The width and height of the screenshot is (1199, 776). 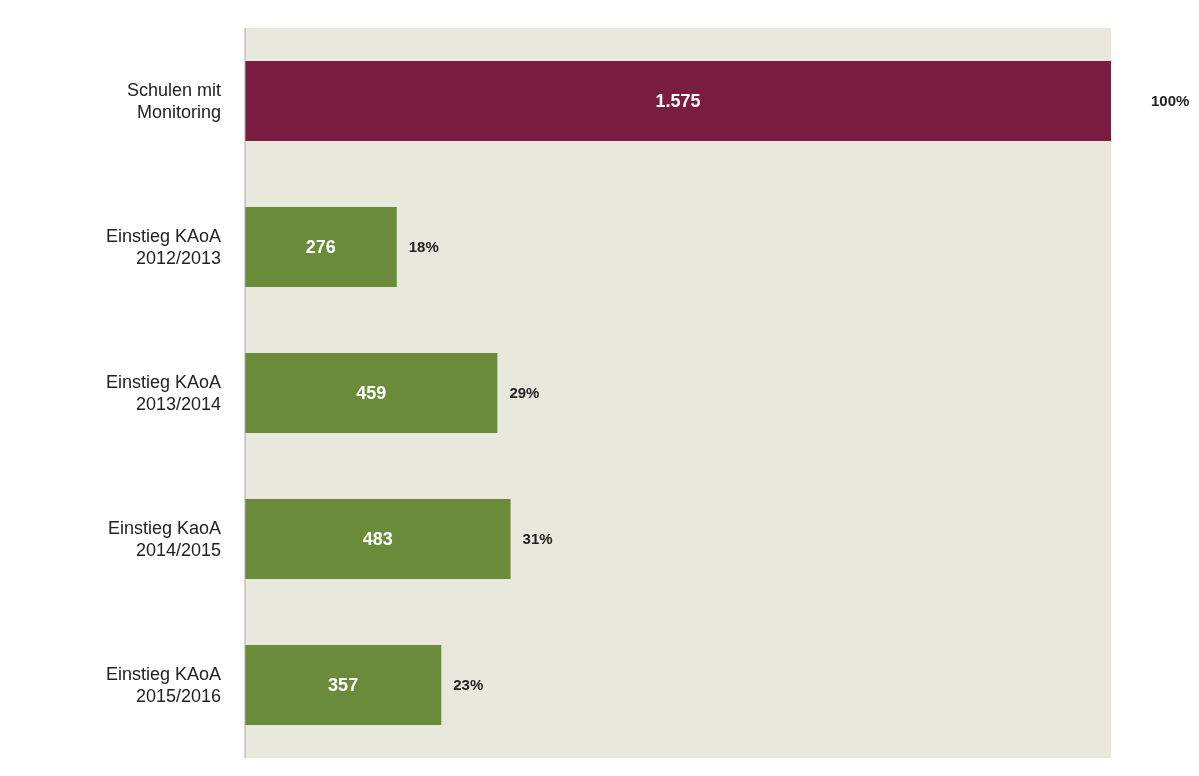 I want to click on data-label: 459, so click(x=371, y=393).